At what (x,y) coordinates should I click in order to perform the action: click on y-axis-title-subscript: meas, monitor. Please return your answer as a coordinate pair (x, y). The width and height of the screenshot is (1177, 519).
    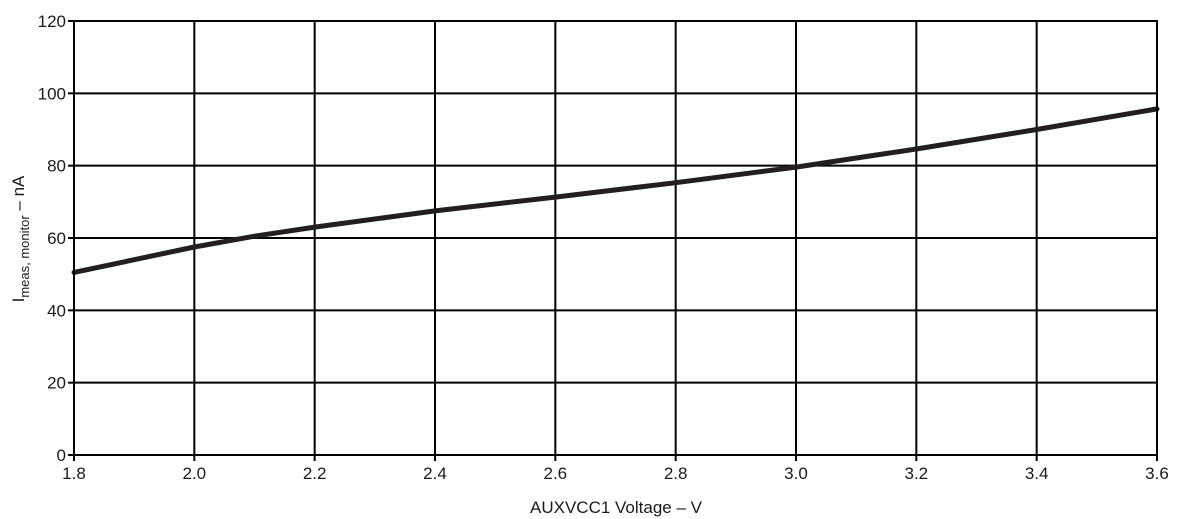
    Looking at the image, I should click on (24, 256).